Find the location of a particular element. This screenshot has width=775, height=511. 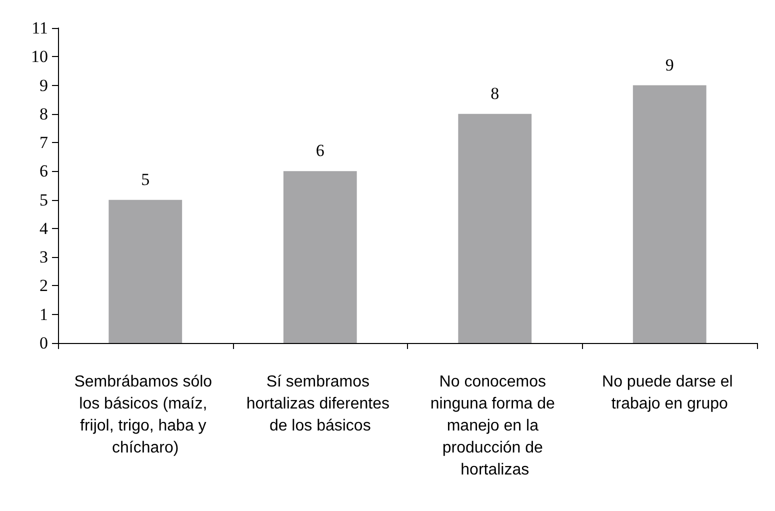

y-tick-label: 9 is located at coordinates (44, 85).